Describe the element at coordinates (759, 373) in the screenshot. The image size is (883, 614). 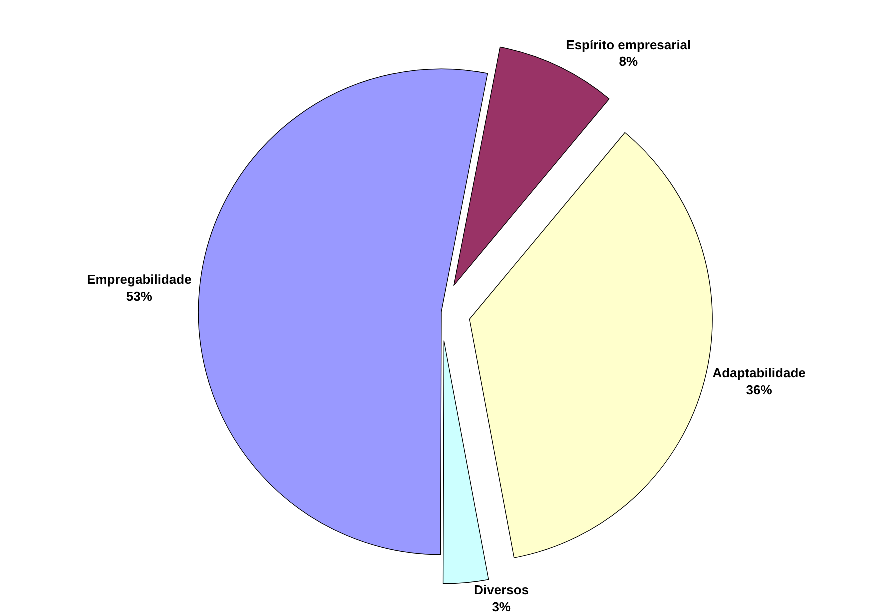
I see `slice-label: Adaptabilidade` at that location.